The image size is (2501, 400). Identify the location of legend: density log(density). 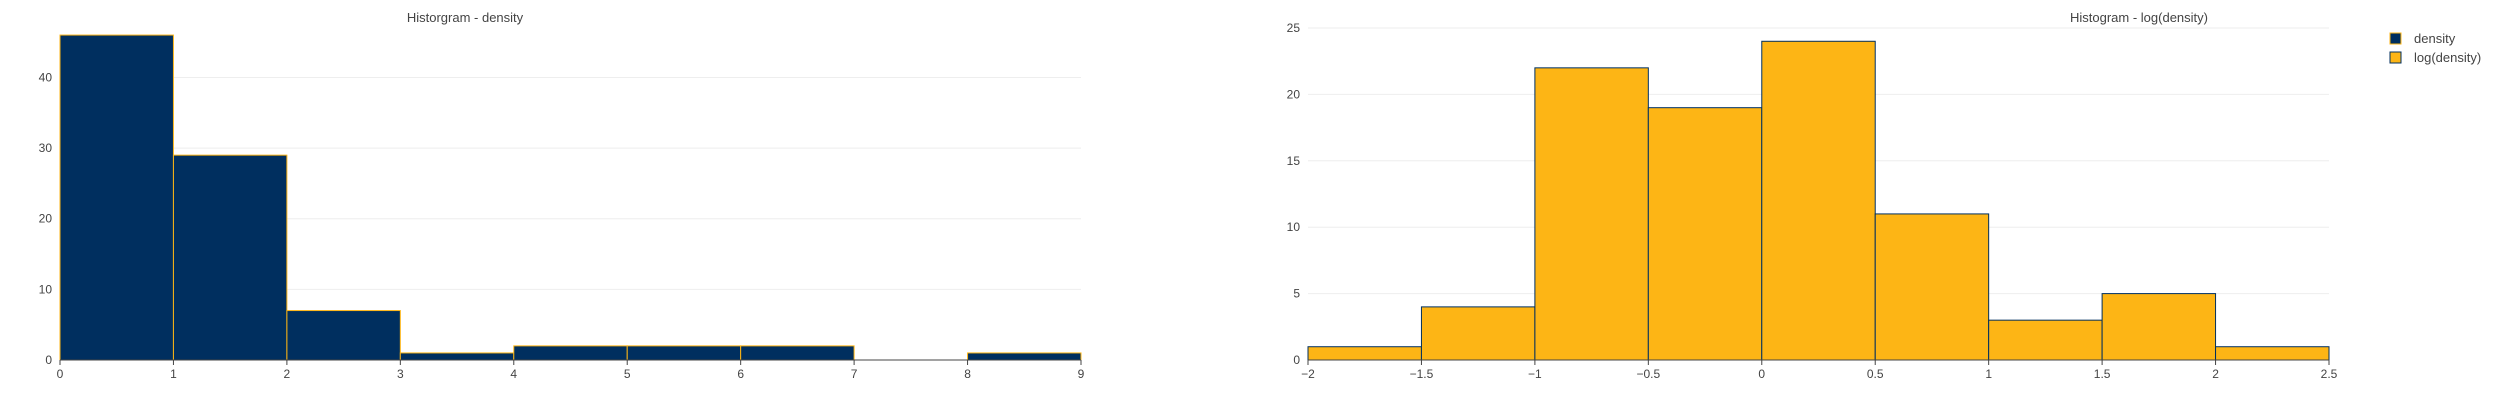
(2435, 48).